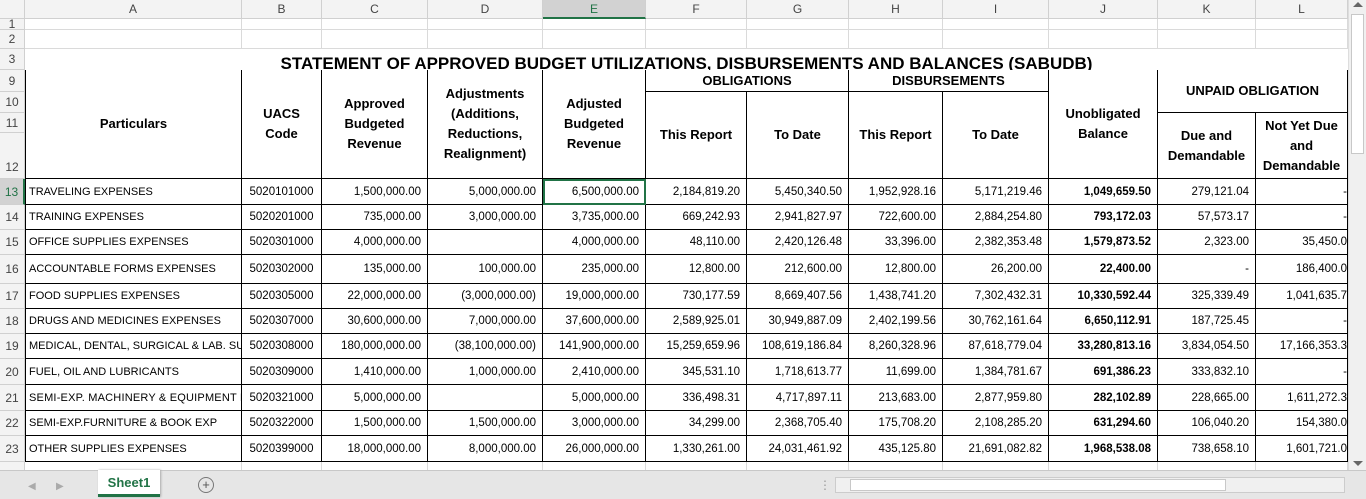  What do you see at coordinates (129, 483) in the screenshot?
I see `sheet-tab: Sheet1` at bounding box center [129, 483].